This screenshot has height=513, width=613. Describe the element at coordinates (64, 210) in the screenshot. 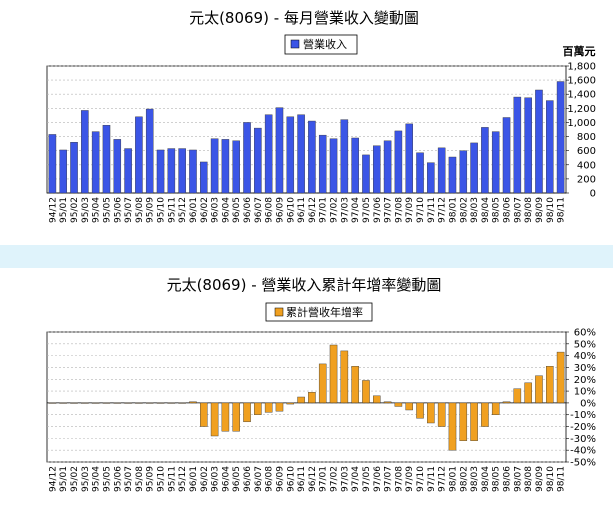

I see `x-tick-label: 95/01` at that location.